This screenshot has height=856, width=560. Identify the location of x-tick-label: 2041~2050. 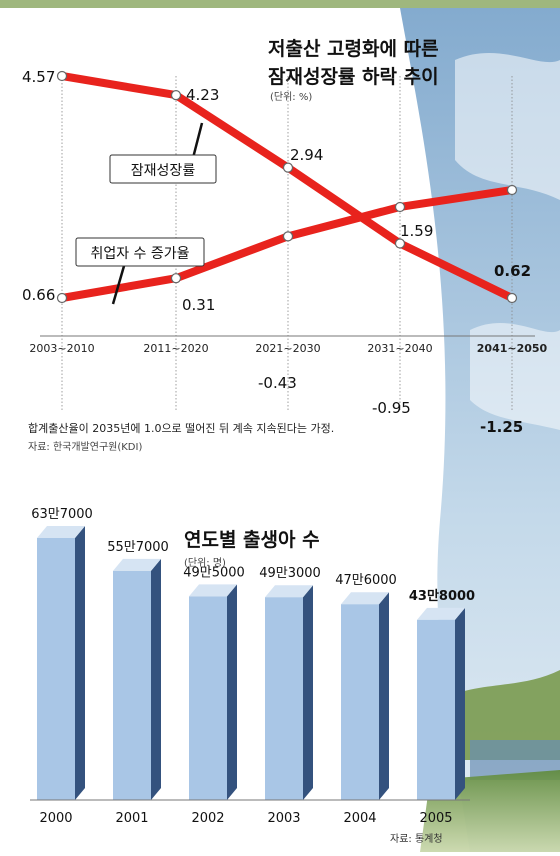
(512, 348).